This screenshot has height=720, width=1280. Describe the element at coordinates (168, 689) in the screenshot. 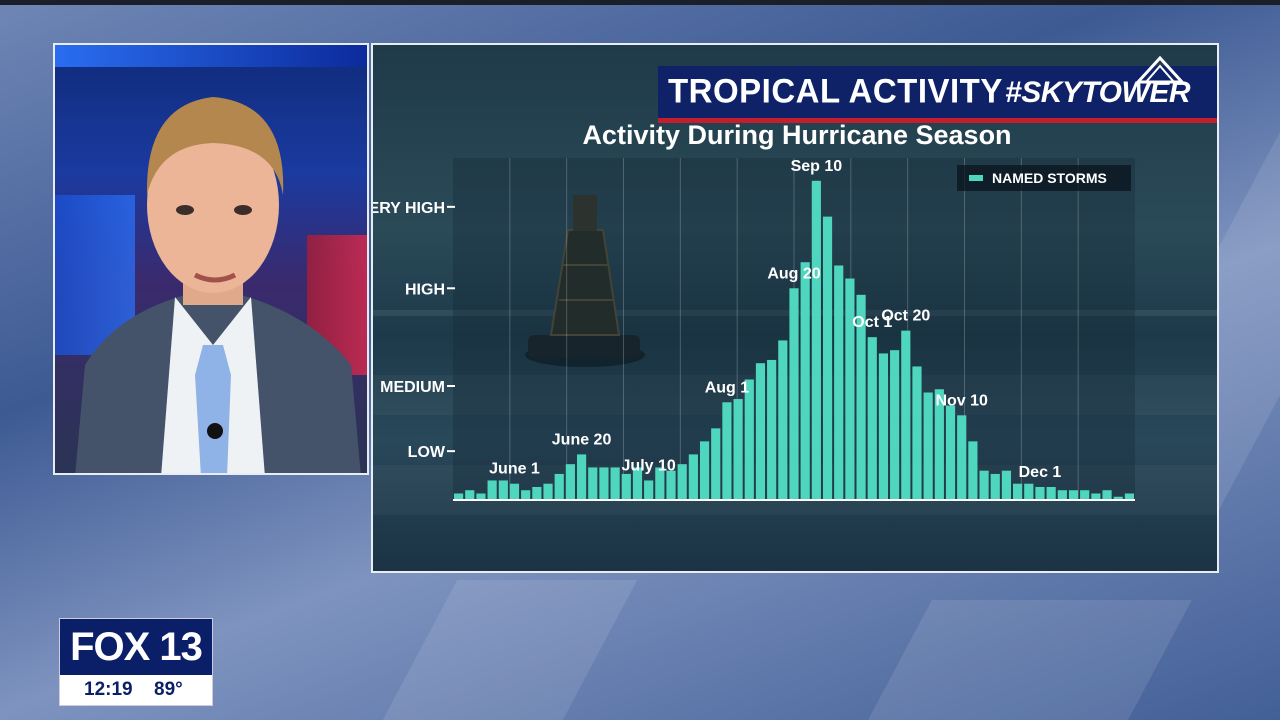

I see `temperature: 89°` at that location.